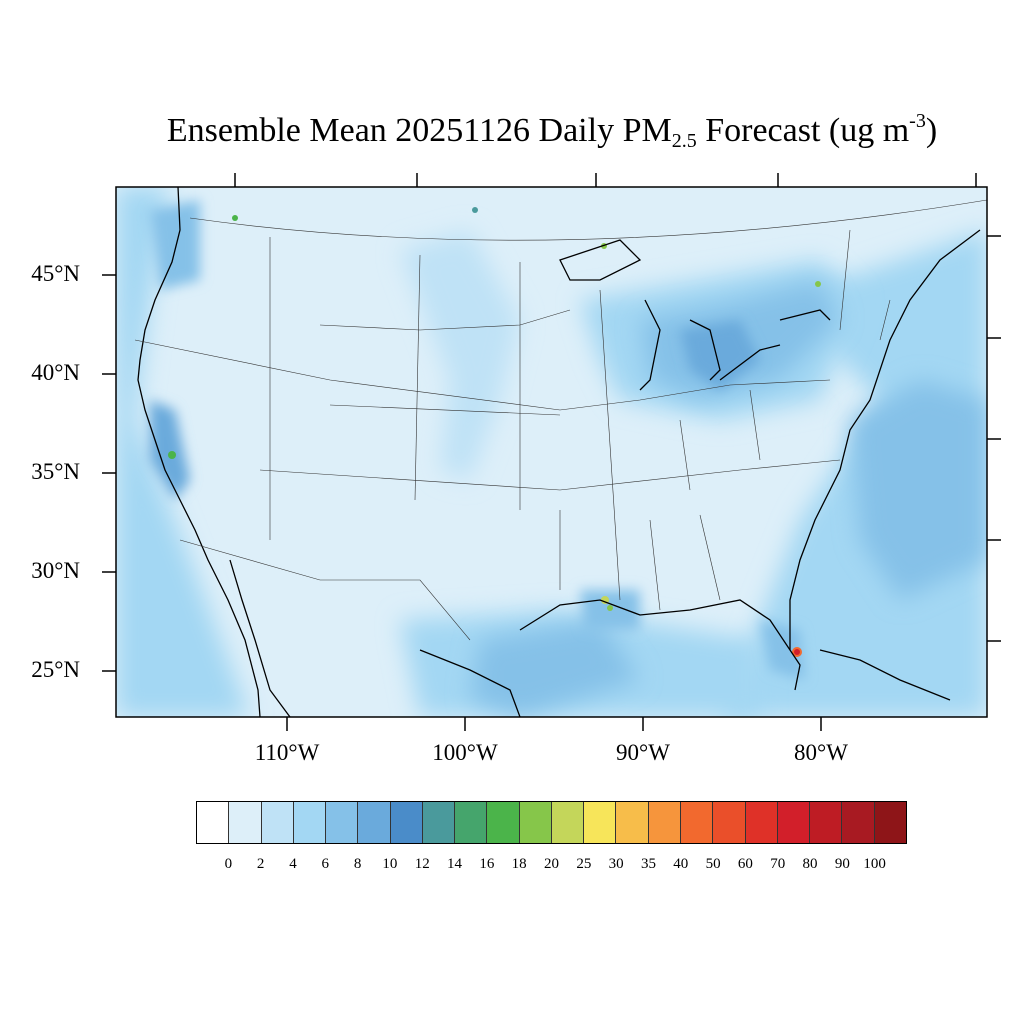 This screenshot has width=1024, height=1024. Describe the element at coordinates (745, 864) in the screenshot. I see `colorbar-level-label: 60` at that location.